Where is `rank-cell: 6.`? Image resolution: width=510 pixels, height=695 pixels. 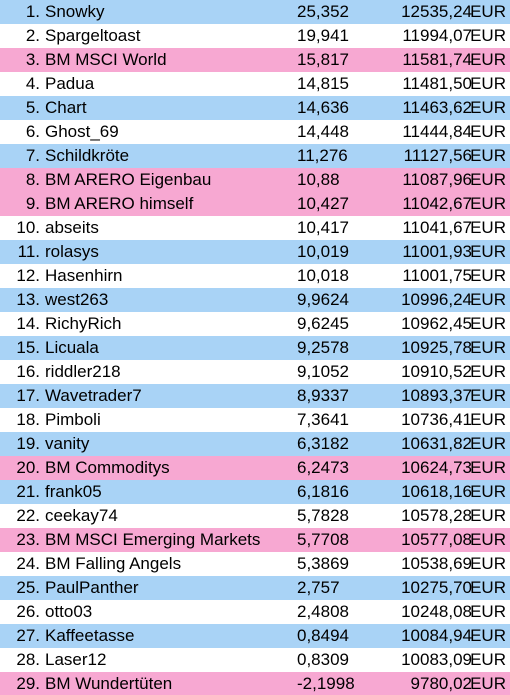
rank-cell: 6. is located at coordinates (32, 131).